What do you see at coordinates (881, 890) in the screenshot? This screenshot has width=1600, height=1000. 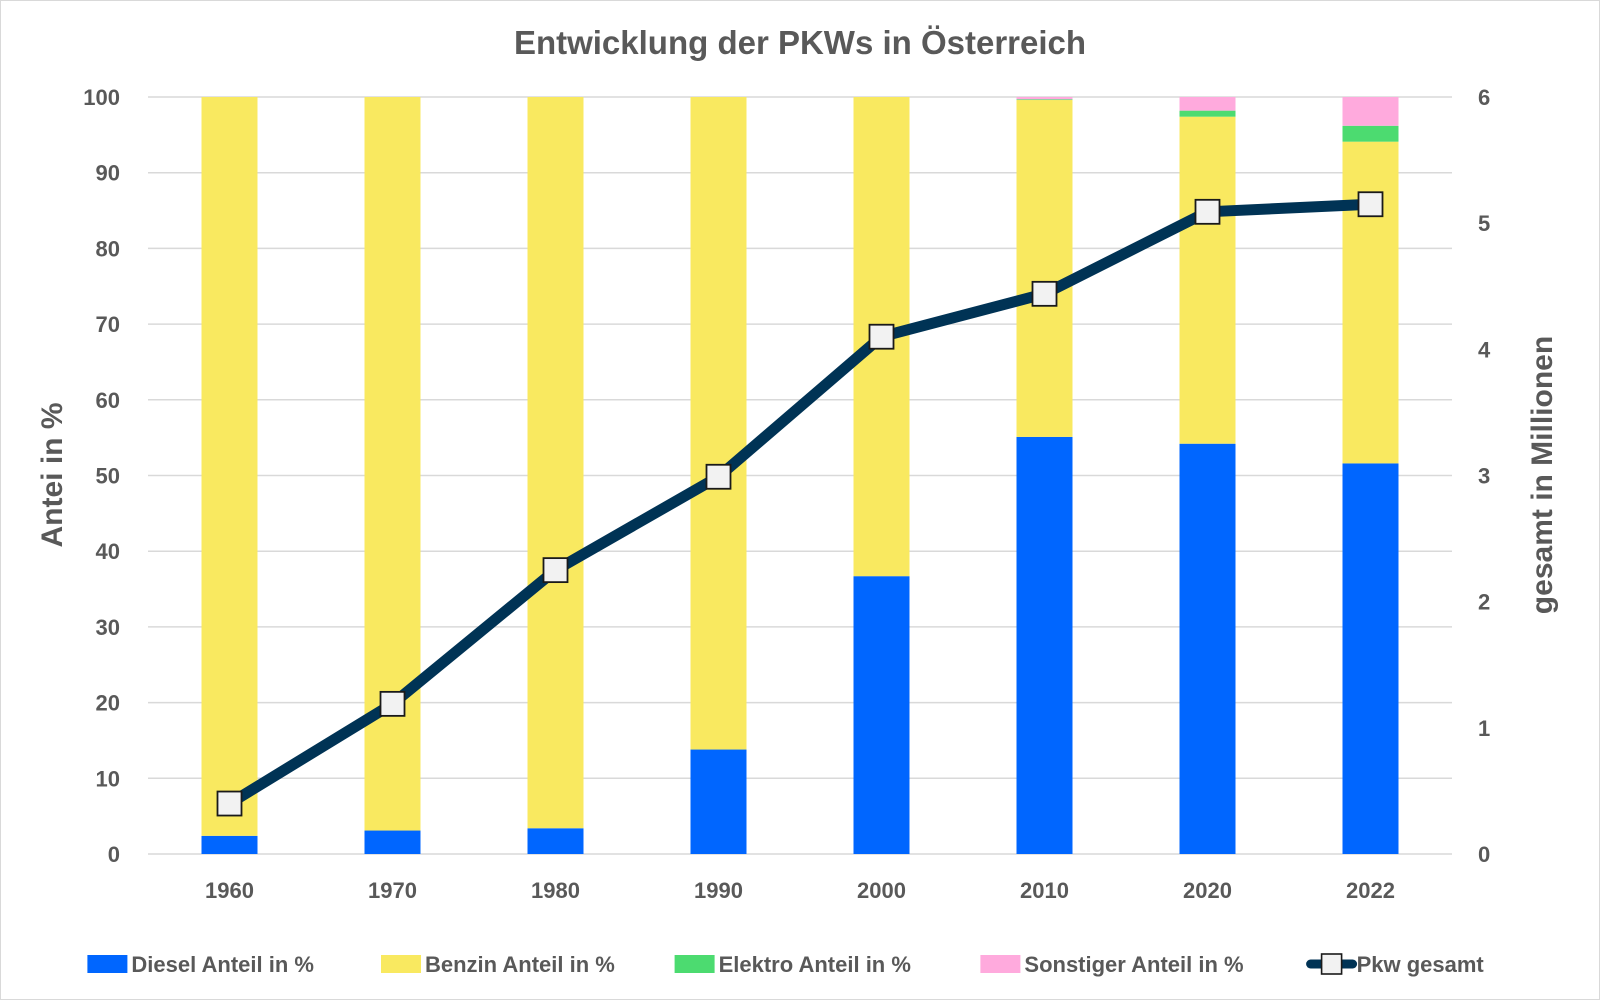 I see `x-tick-label: 2000` at bounding box center [881, 890].